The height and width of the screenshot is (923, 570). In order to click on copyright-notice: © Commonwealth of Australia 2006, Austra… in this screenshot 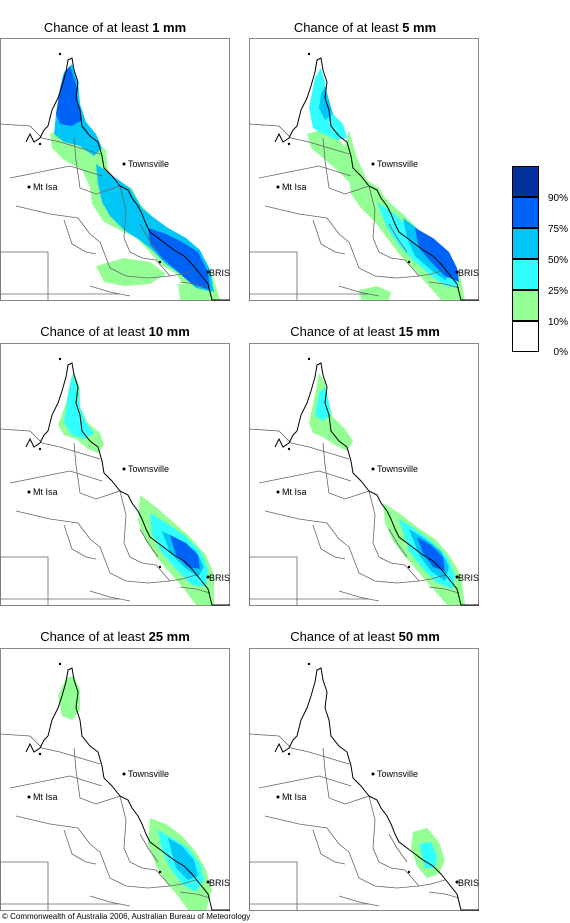, I will do `click(126, 916)`.